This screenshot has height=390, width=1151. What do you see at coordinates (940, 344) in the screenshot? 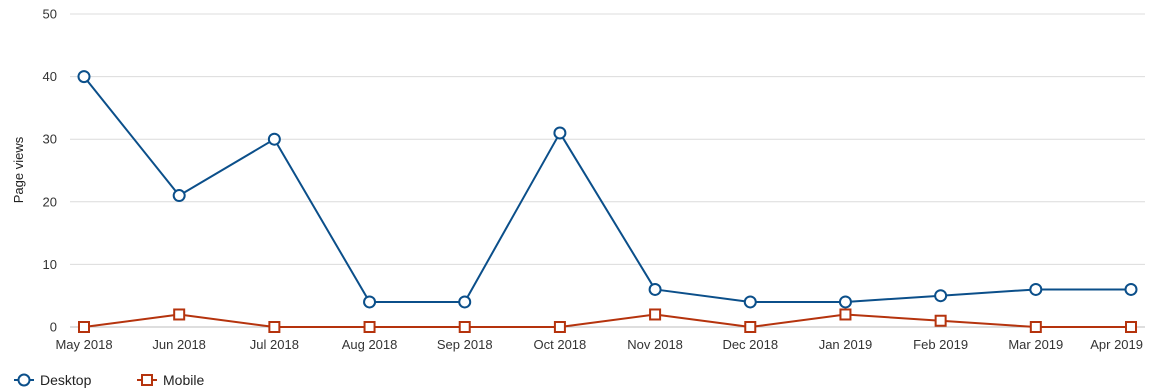
I see `x-tick-label: Feb 2019` at bounding box center [940, 344].